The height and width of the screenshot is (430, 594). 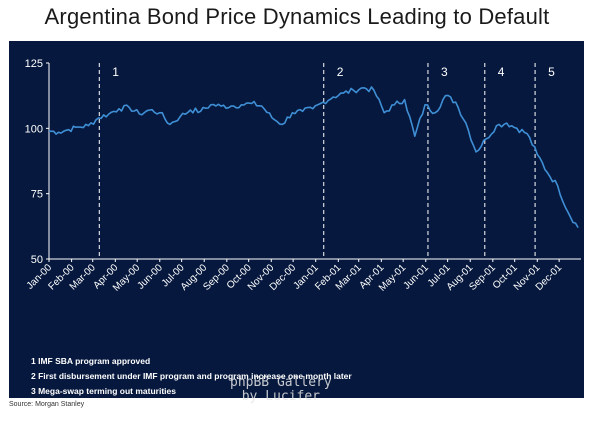 I want to click on event-marker-label: 3, so click(x=444, y=72).